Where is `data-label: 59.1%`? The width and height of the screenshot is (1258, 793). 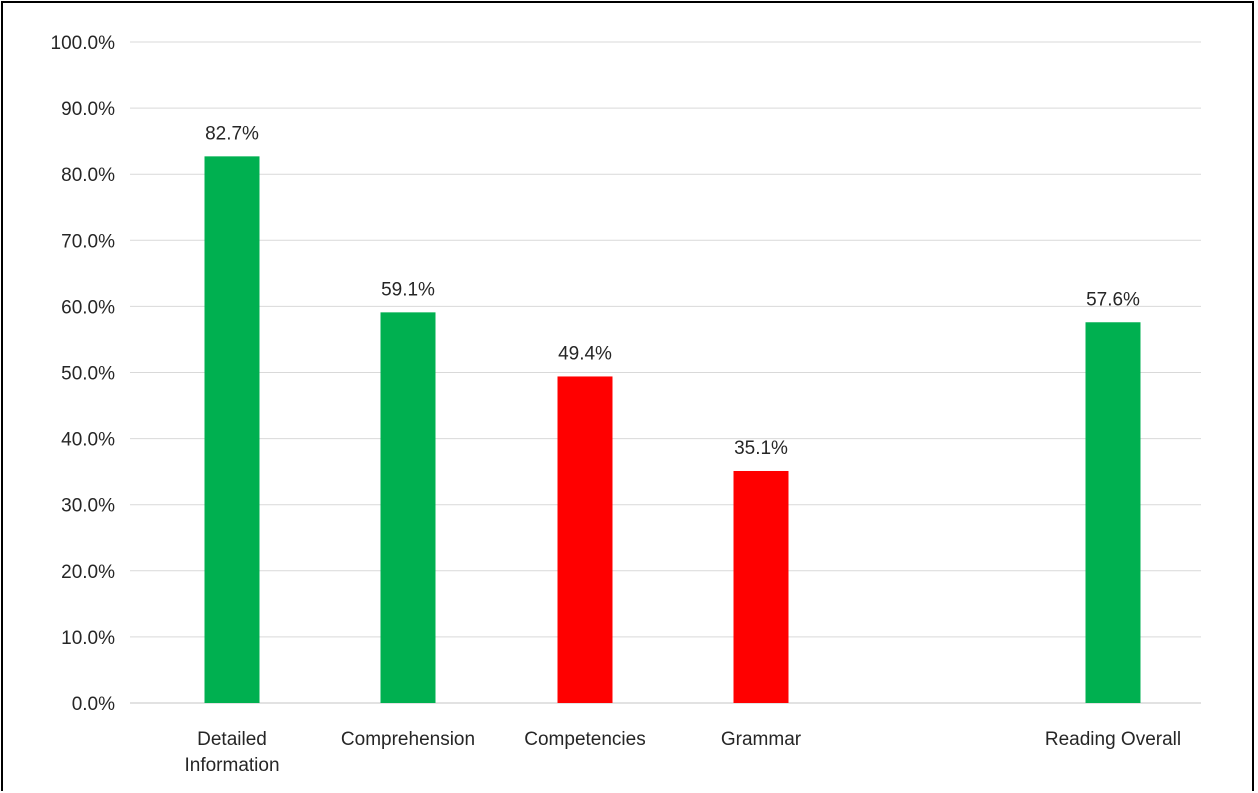 data-label: 59.1% is located at coordinates (408, 289).